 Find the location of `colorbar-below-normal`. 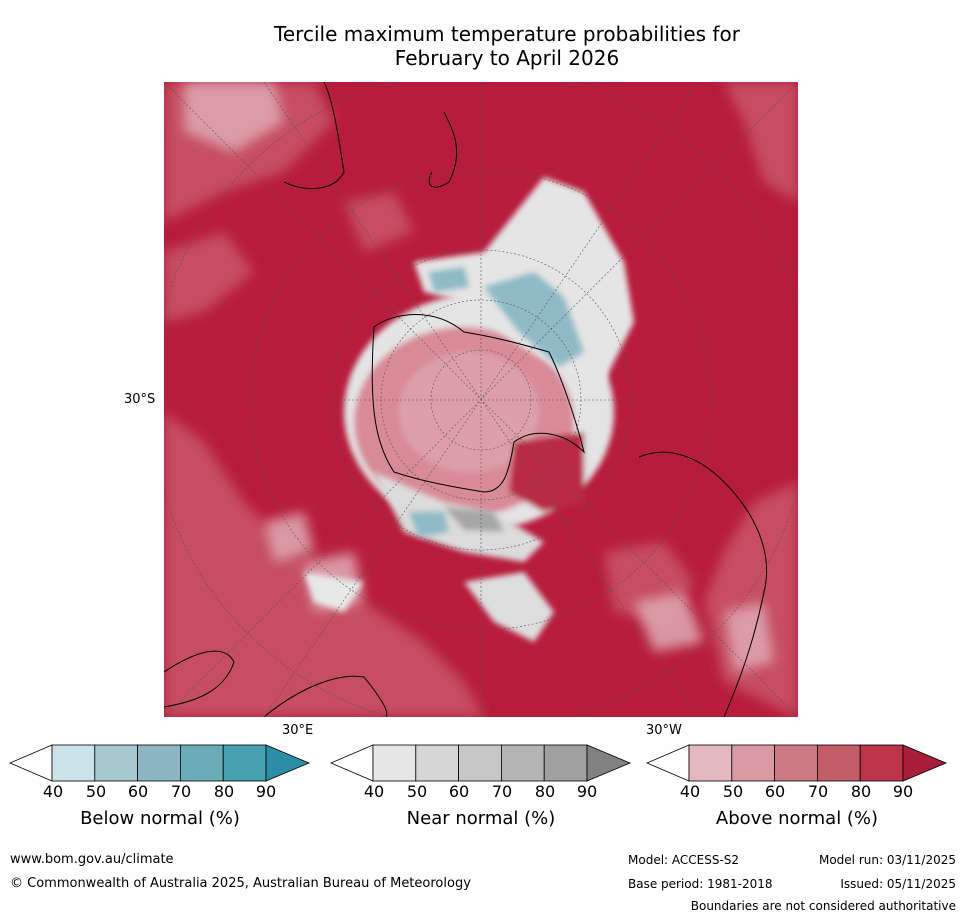

colorbar-below-normal is located at coordinates (160, 763).